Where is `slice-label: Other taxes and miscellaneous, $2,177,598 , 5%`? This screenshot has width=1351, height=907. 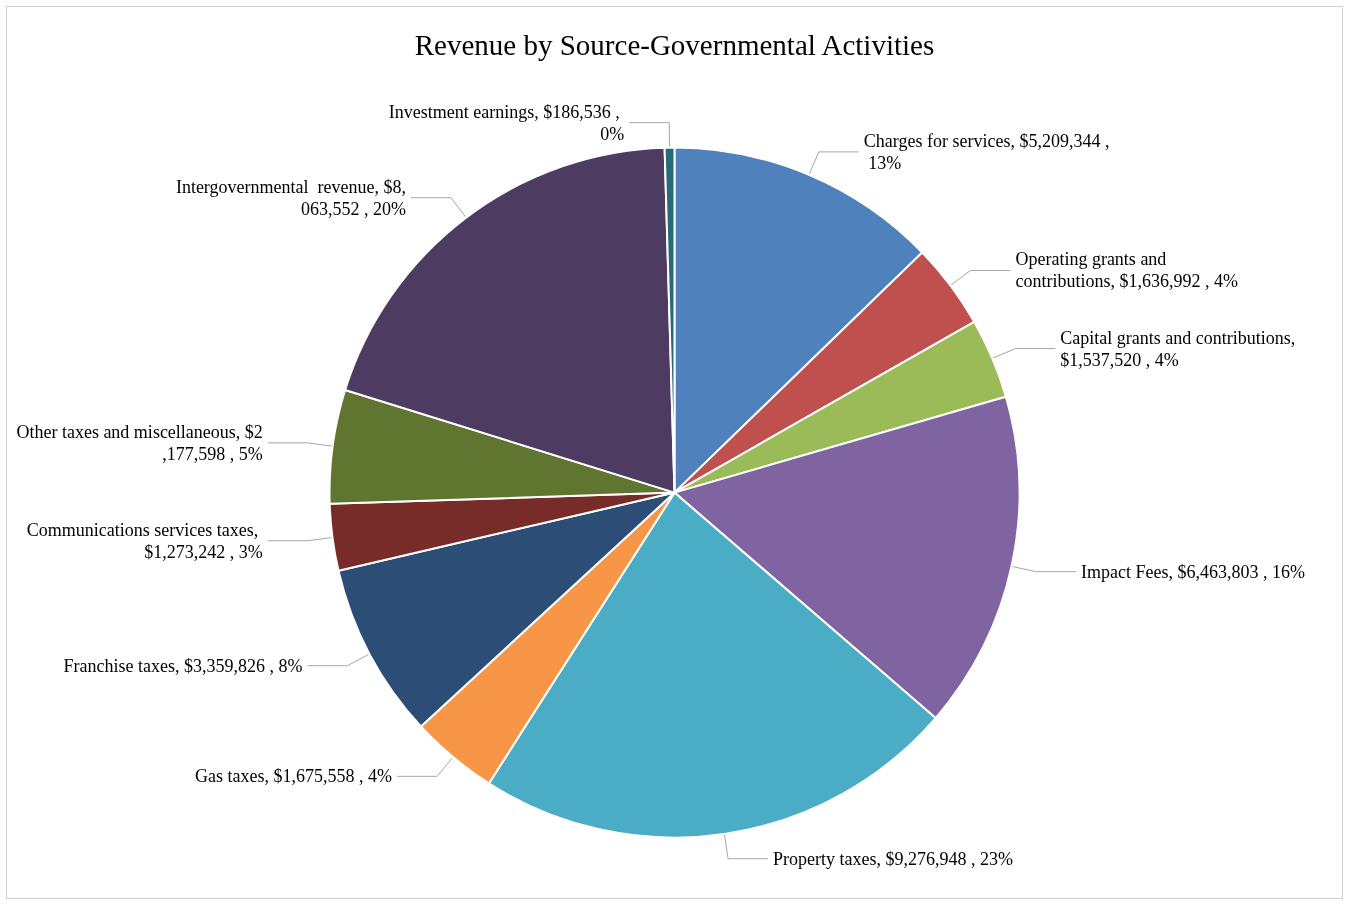
slice-label: Other taxes and miscellaneous, $2,177,598 , 5% is located at coordinates (139, 442).